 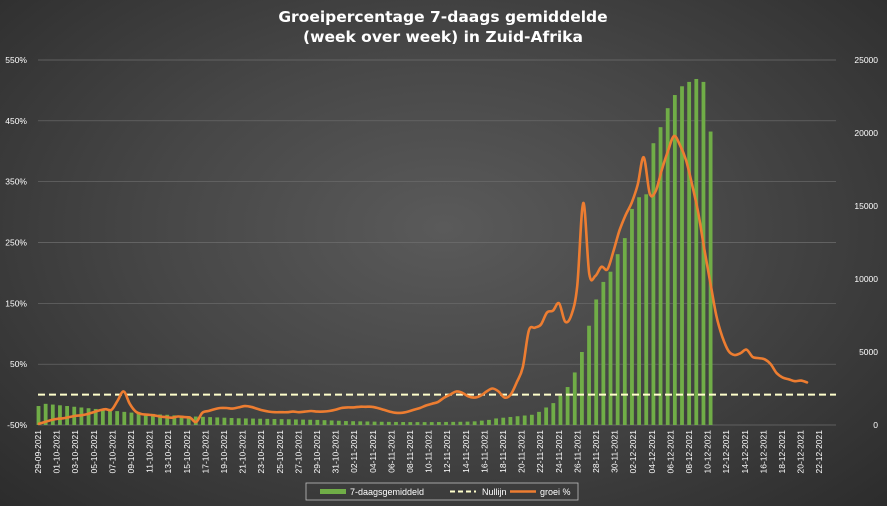 I want to click on x-tick-label: 06-12-2021, so click(x=670, y=452).